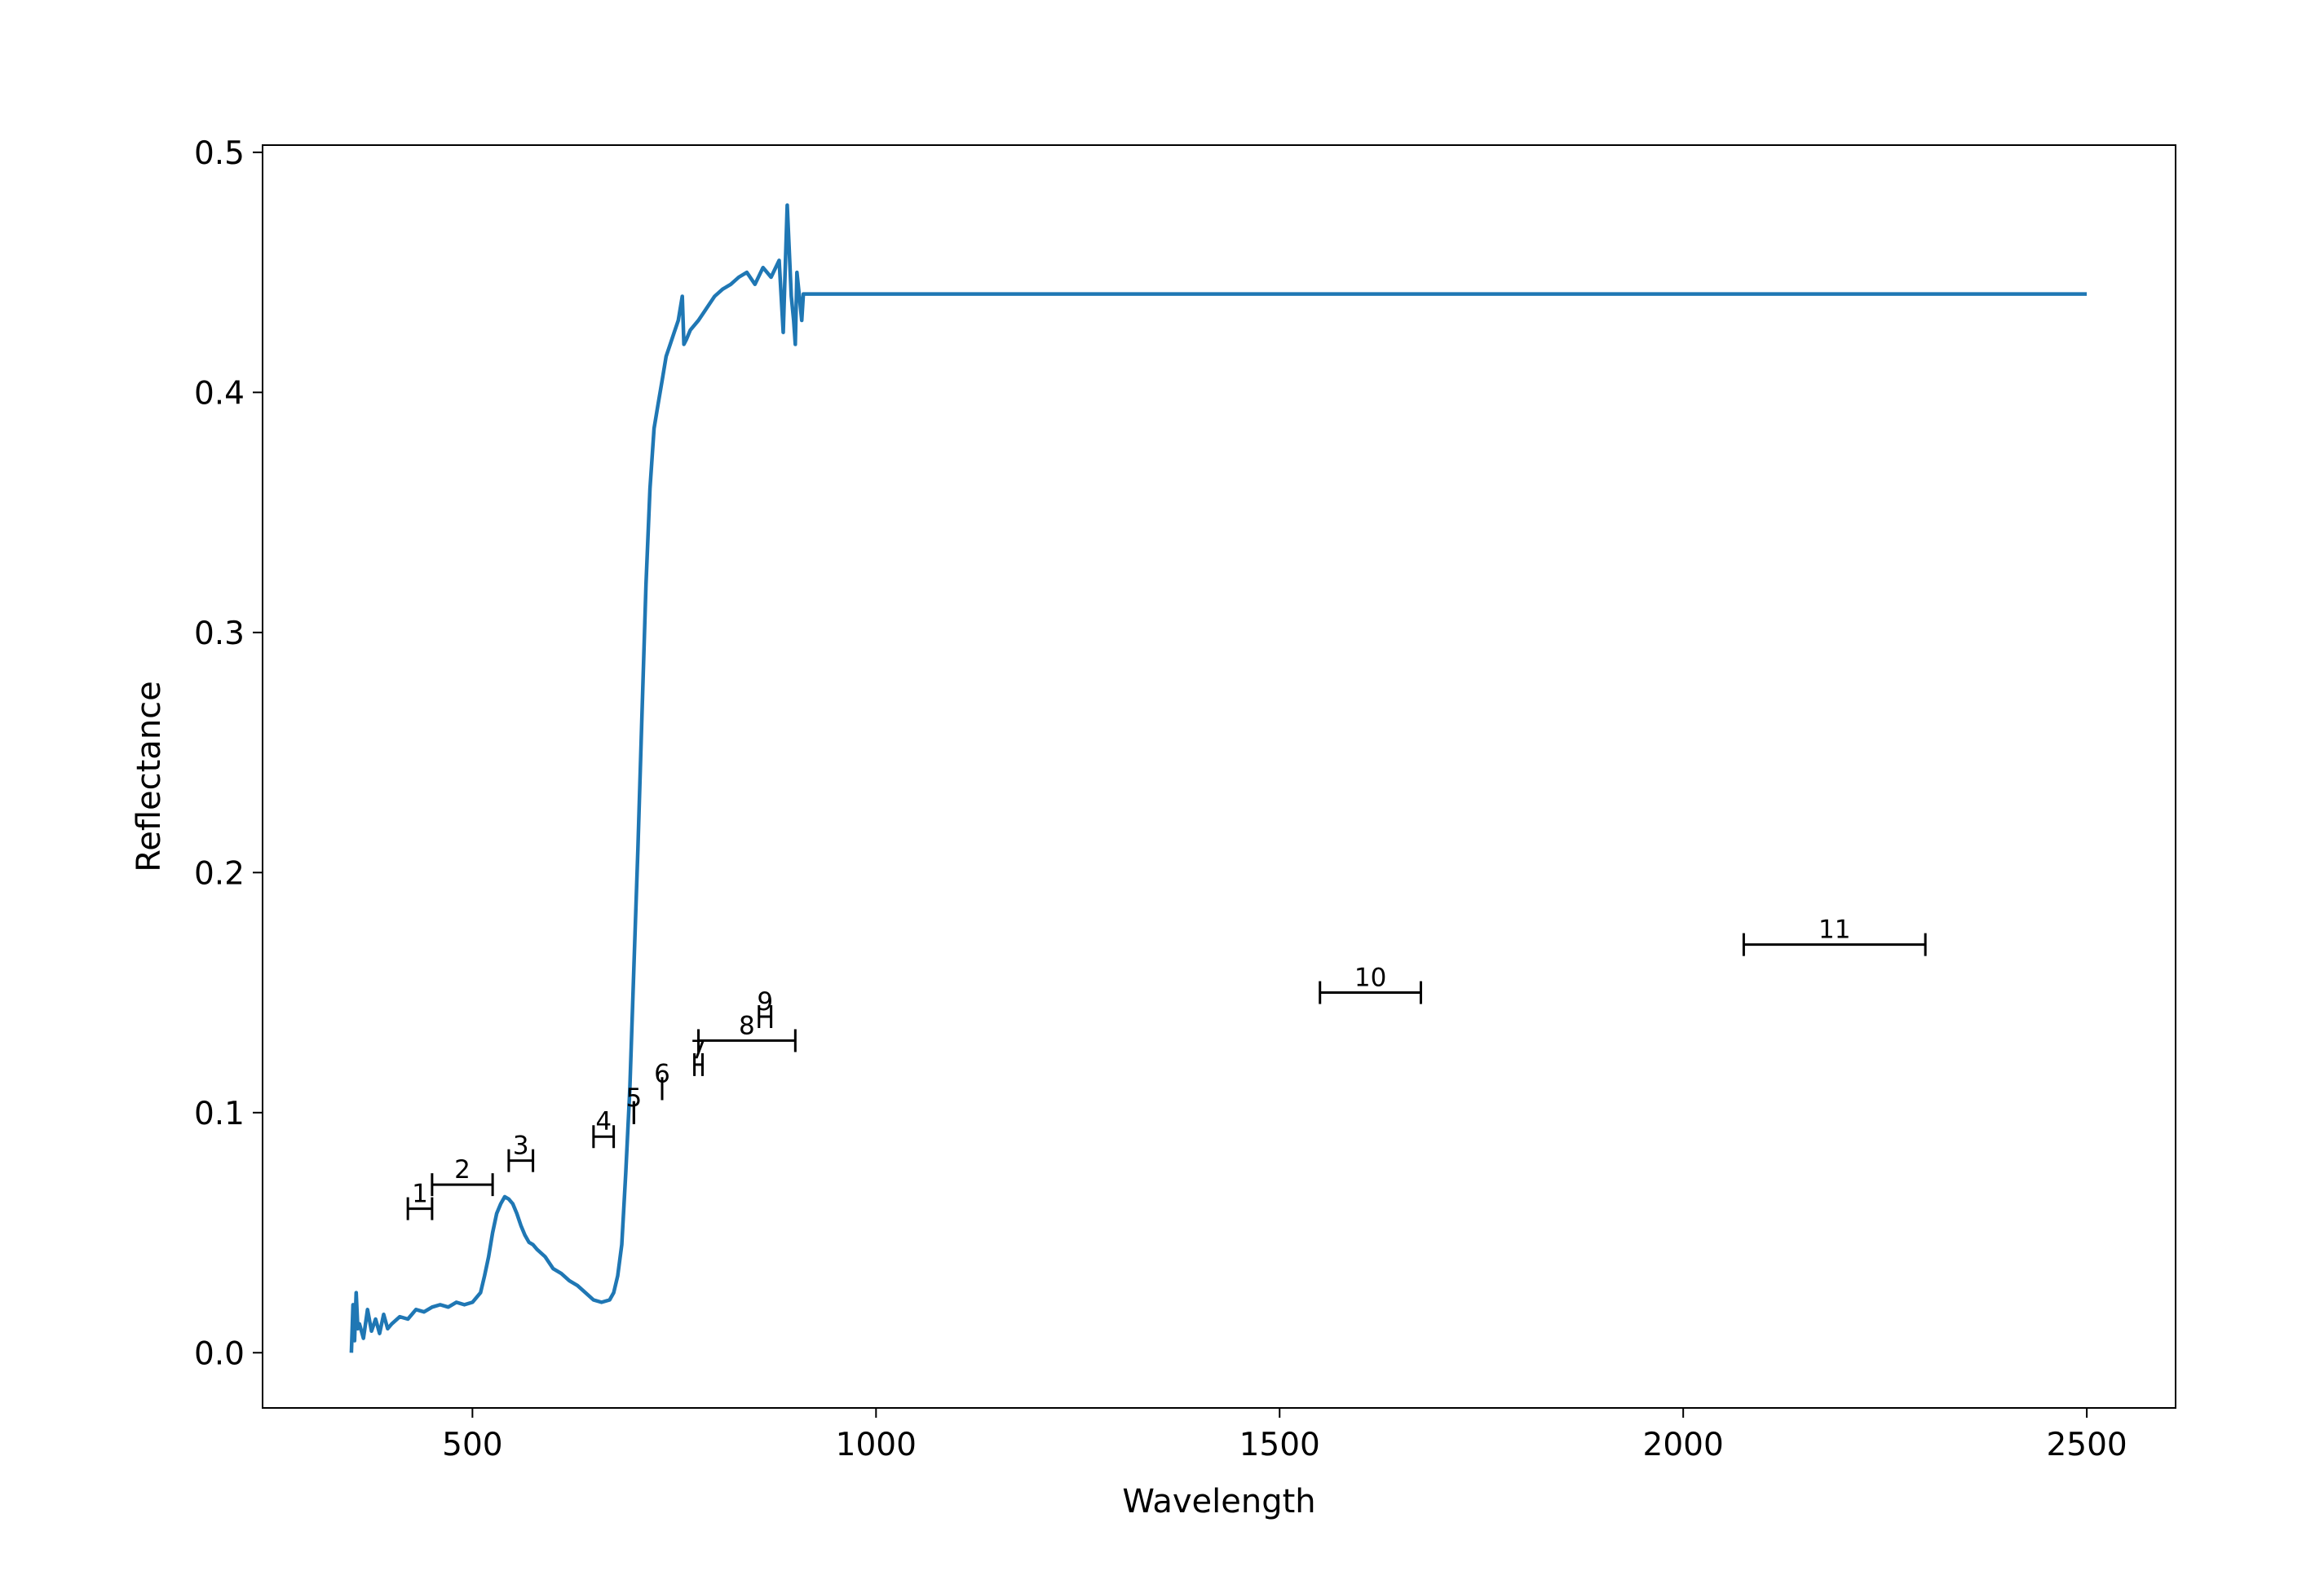 Image resolution: width=2324 pixels, height=1593 pixels. What do you see at coordinates (219, 393) in the screenshot?
I see `y-tick-label: 0.4` at bounding box center [219, 393].